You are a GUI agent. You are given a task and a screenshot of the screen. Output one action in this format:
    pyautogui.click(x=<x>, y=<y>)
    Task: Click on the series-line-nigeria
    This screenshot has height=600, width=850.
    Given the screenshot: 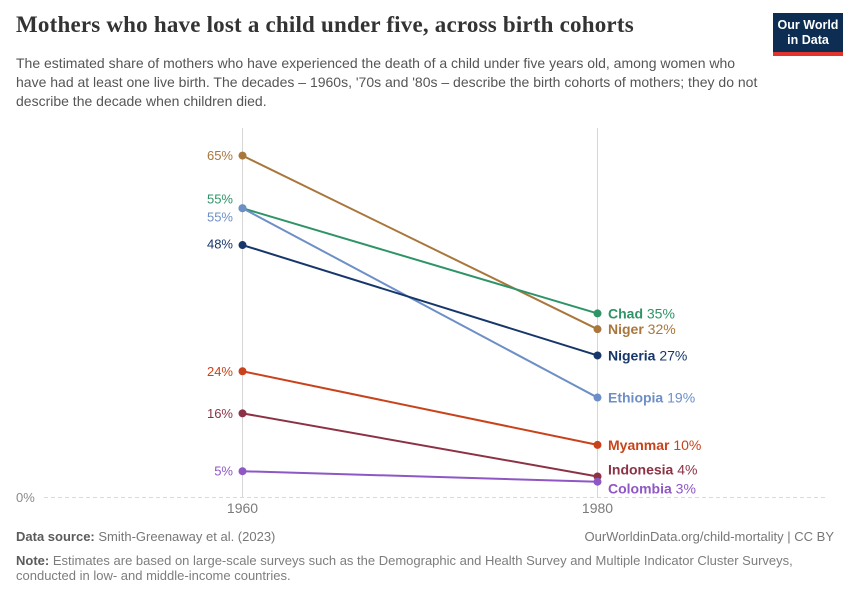 What is the action you would take?
    pyautogui.click(x=420, y=300)
    